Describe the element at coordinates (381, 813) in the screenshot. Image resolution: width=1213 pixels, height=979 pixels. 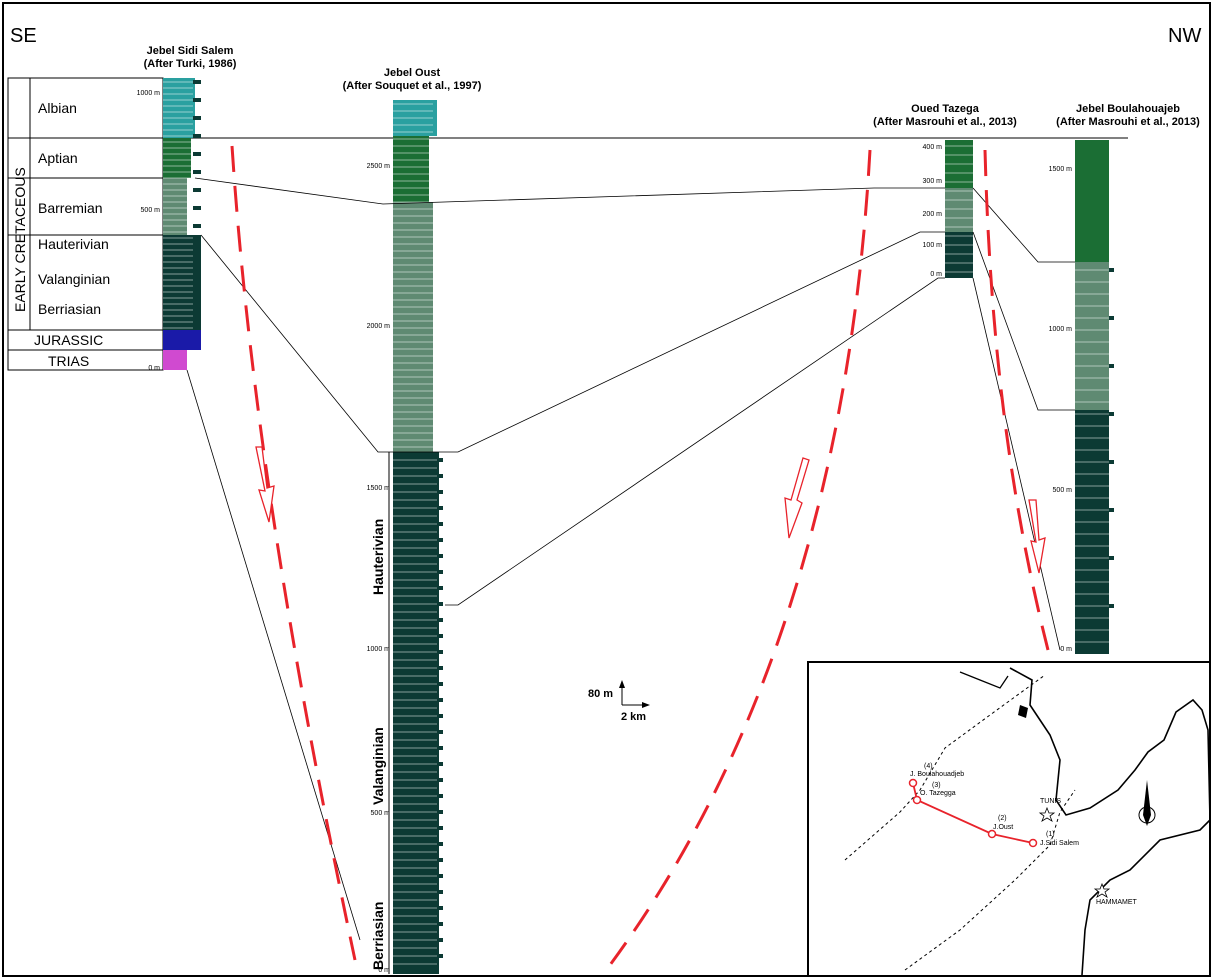
I see `oust-tick-500: 500 m` at that location.